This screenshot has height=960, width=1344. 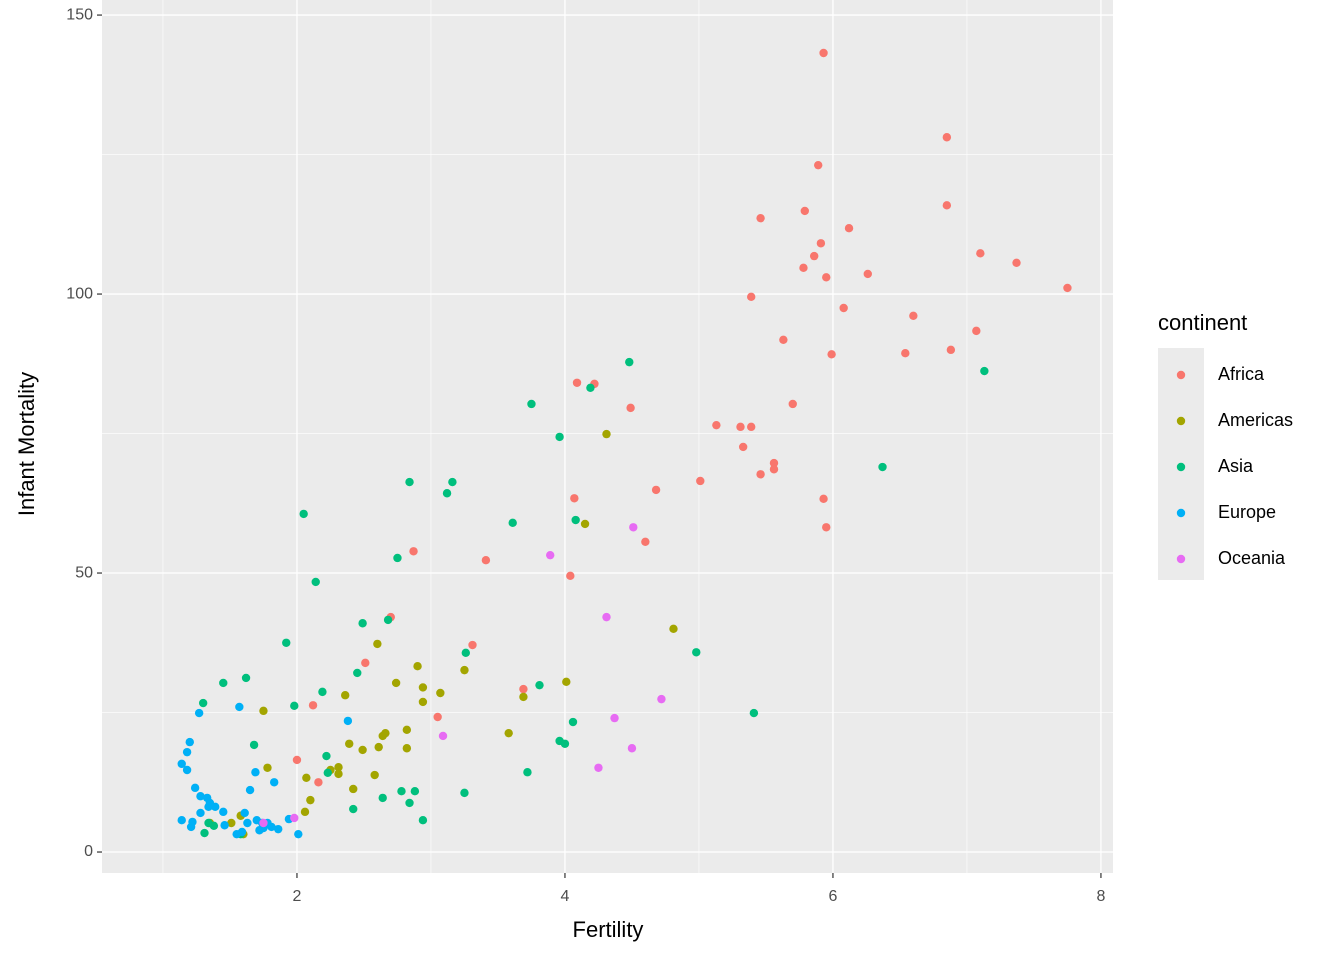 What do you see at coordinates (1236, 466) in the screenshot?
I see `legend-label: Asia` at bounding box center [1236, 466].